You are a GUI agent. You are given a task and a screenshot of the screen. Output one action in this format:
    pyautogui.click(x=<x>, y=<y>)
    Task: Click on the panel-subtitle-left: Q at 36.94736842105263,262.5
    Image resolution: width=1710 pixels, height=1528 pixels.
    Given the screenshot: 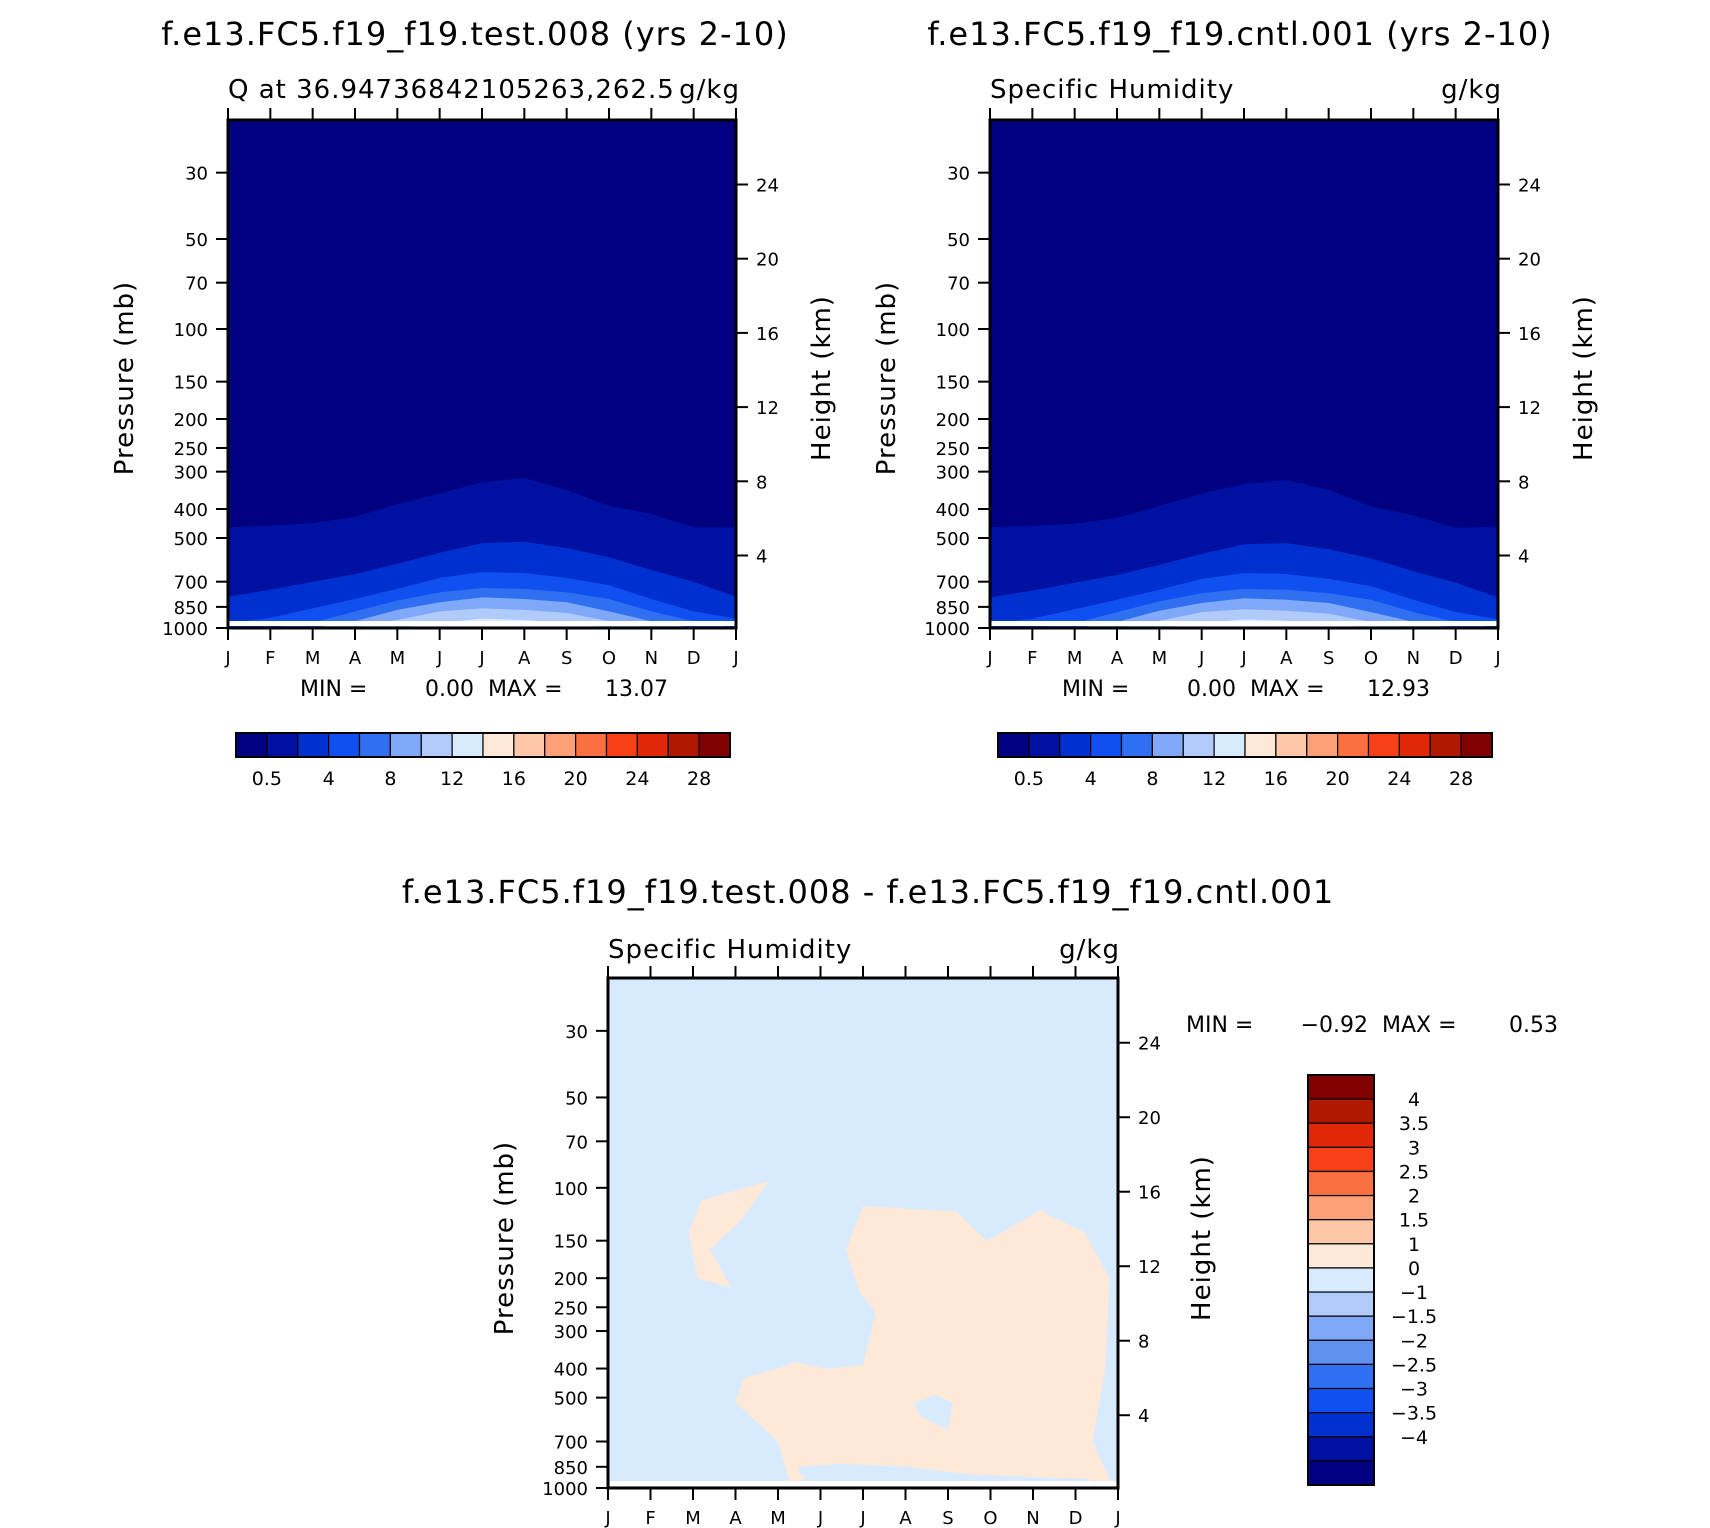 What is the action you would take?
    pyautogui.click(x=451, y=90)
    